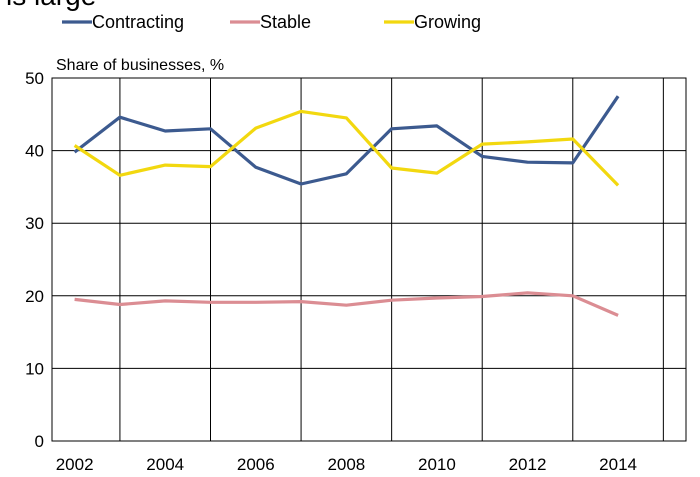  I want to click on x-tick-label: 2012, so click(528, 464).